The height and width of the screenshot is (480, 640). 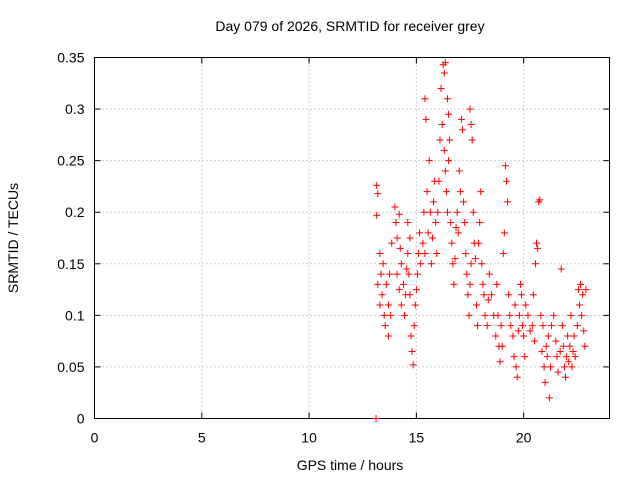 I want to click on y-tick-label: 0.15, so click(x=70, y=264).